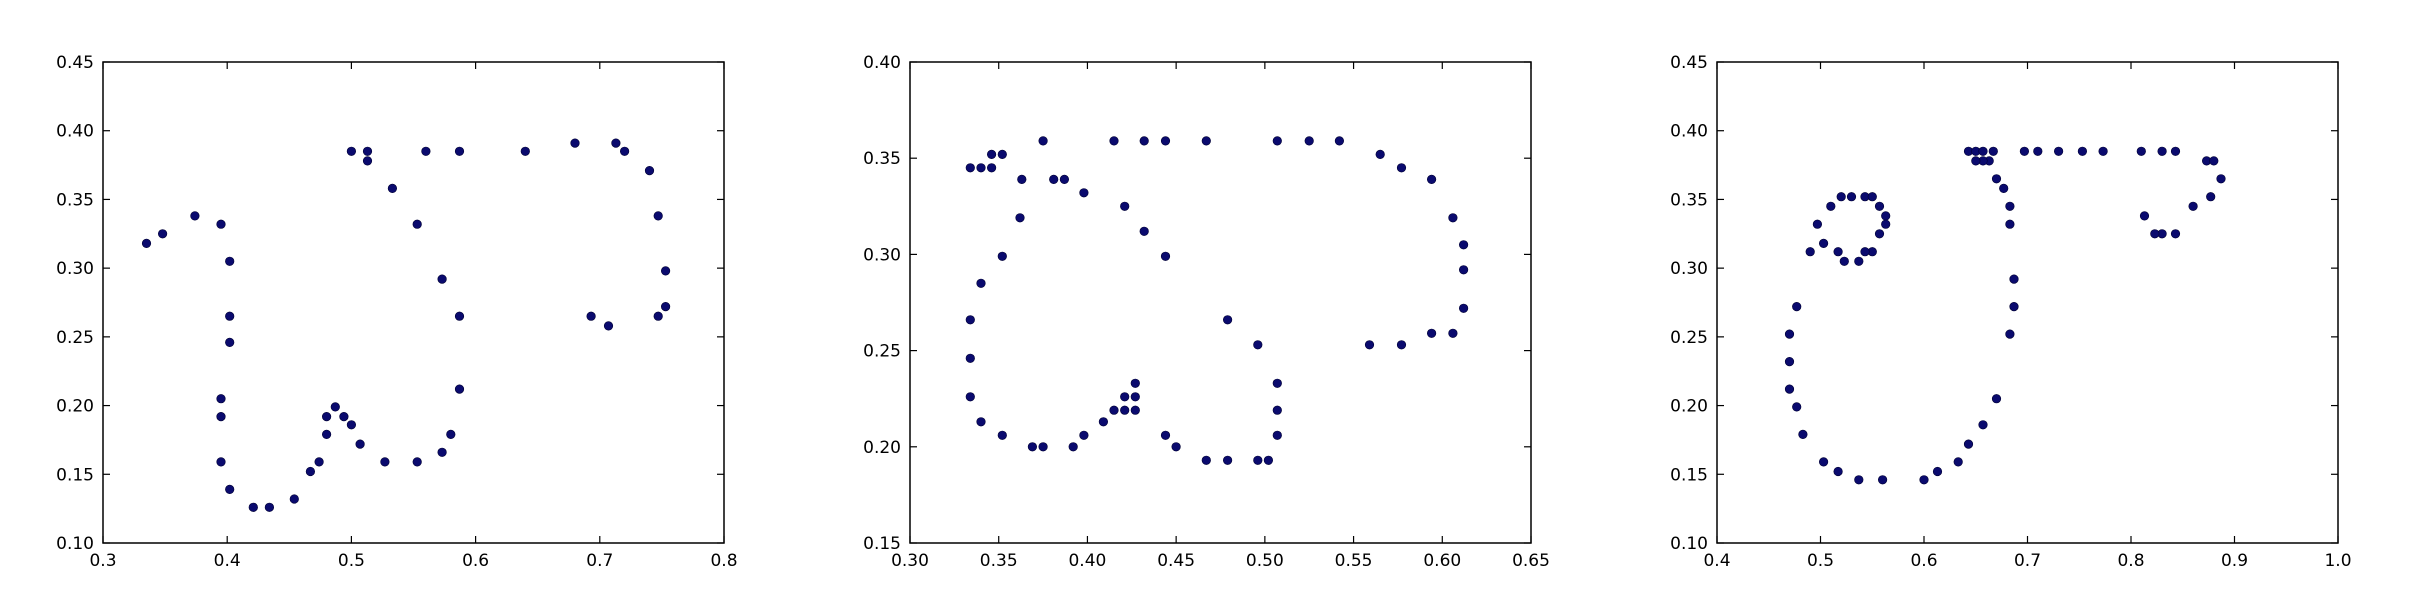  I want to click on x-tick-label: 0.35, so click(999, 561).